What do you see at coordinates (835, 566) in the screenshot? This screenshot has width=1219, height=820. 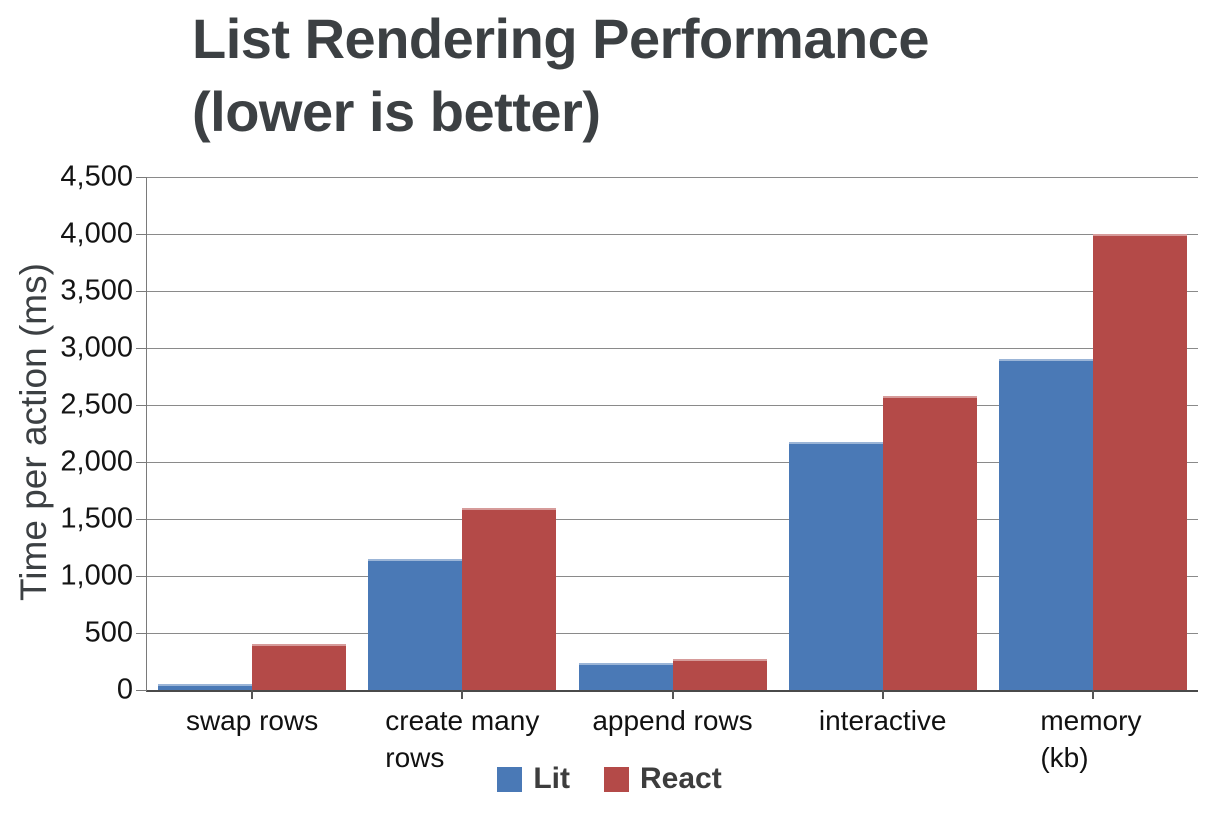 I see `bar-lit-interactive` at bounding box center [835, 566].